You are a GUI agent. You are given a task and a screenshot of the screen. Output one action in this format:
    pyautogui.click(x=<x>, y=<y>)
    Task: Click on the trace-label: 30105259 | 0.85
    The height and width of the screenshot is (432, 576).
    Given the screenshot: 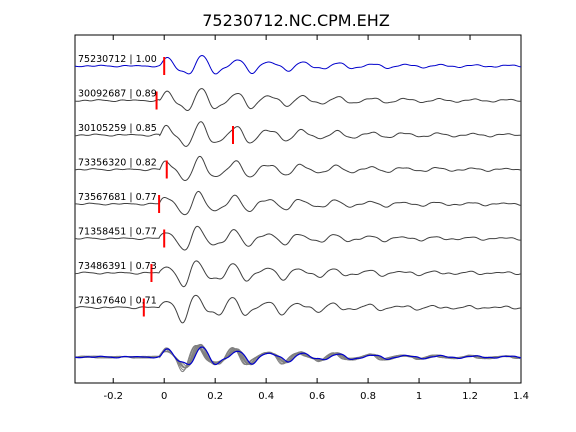 What is the action you would take?
    pyautogui.click(x=117, y=128)
    